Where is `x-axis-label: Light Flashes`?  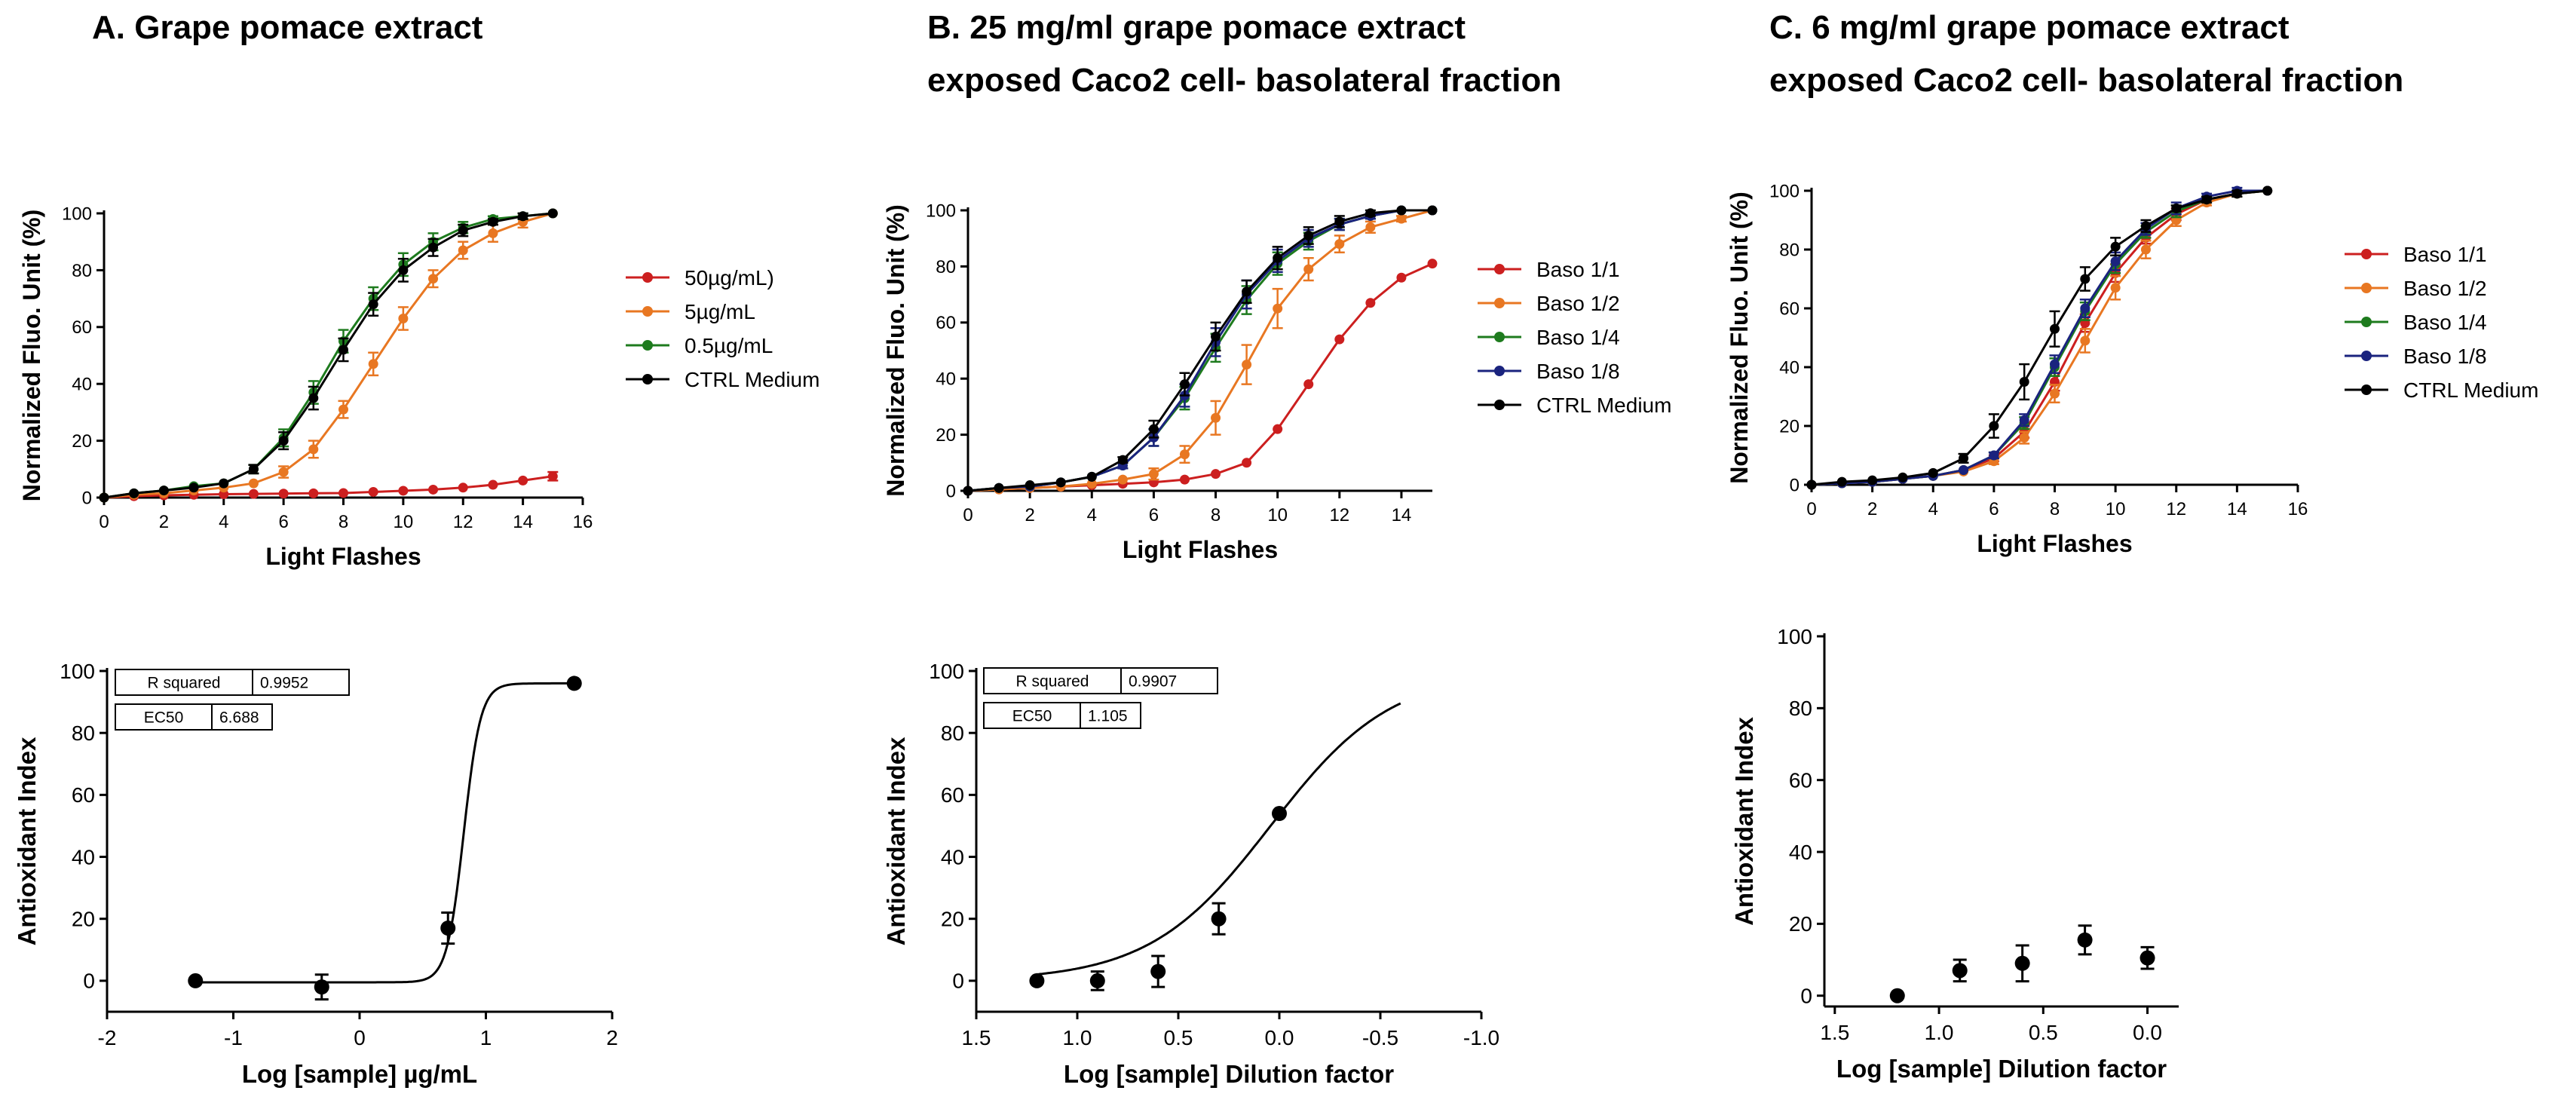 x-axis-label: Light Flashes is located at coordinates (2054, 543).